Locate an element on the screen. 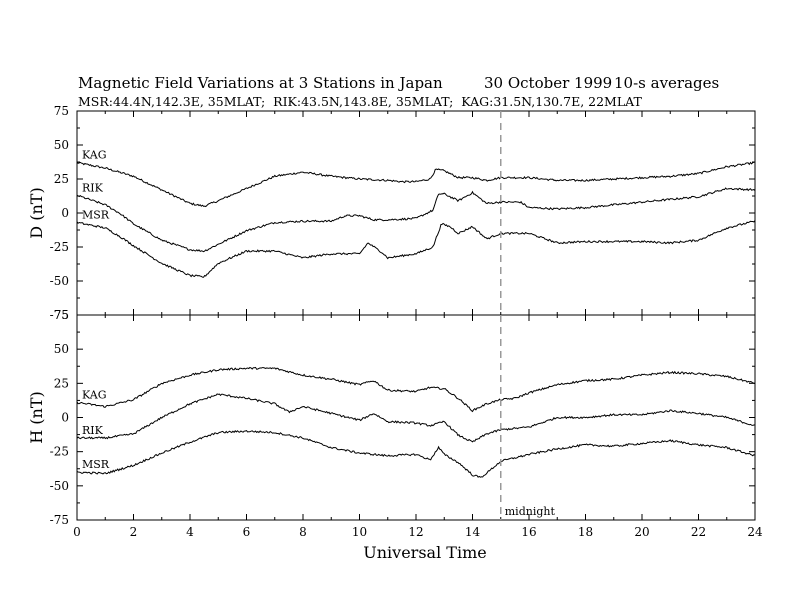 This screenshot has height=612, width=792. x-tick-label: 20 is located at coordinates (641, 532).